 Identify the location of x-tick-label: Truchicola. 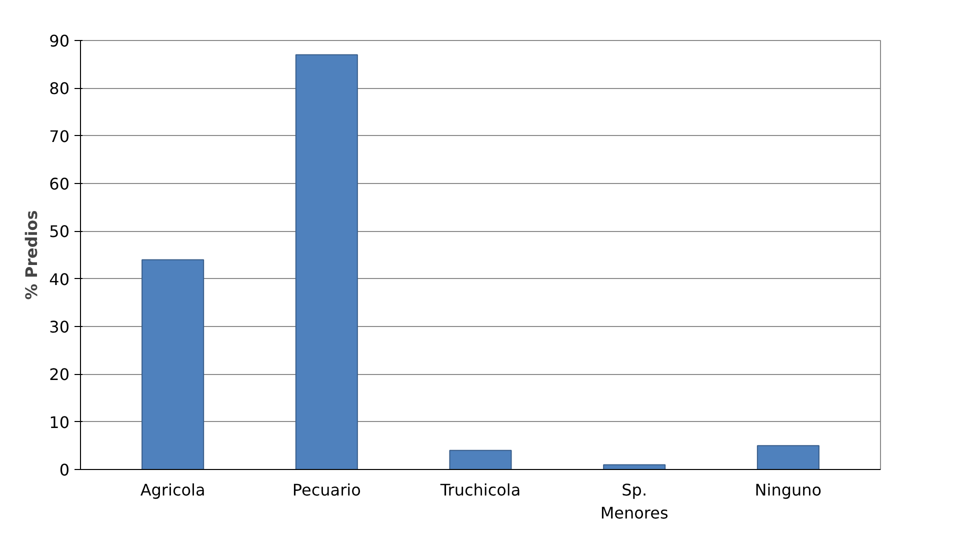
(480, 490).